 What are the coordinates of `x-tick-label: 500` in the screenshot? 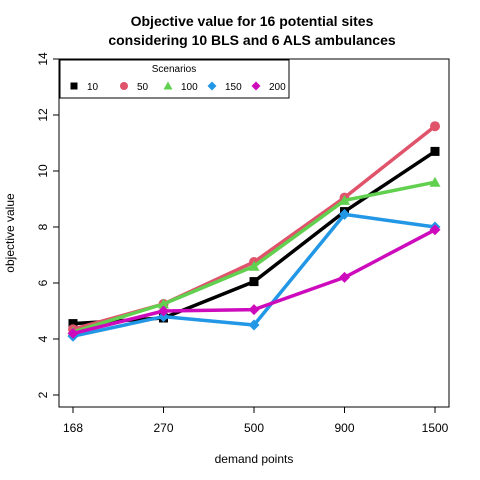 It's located at (254, 428).